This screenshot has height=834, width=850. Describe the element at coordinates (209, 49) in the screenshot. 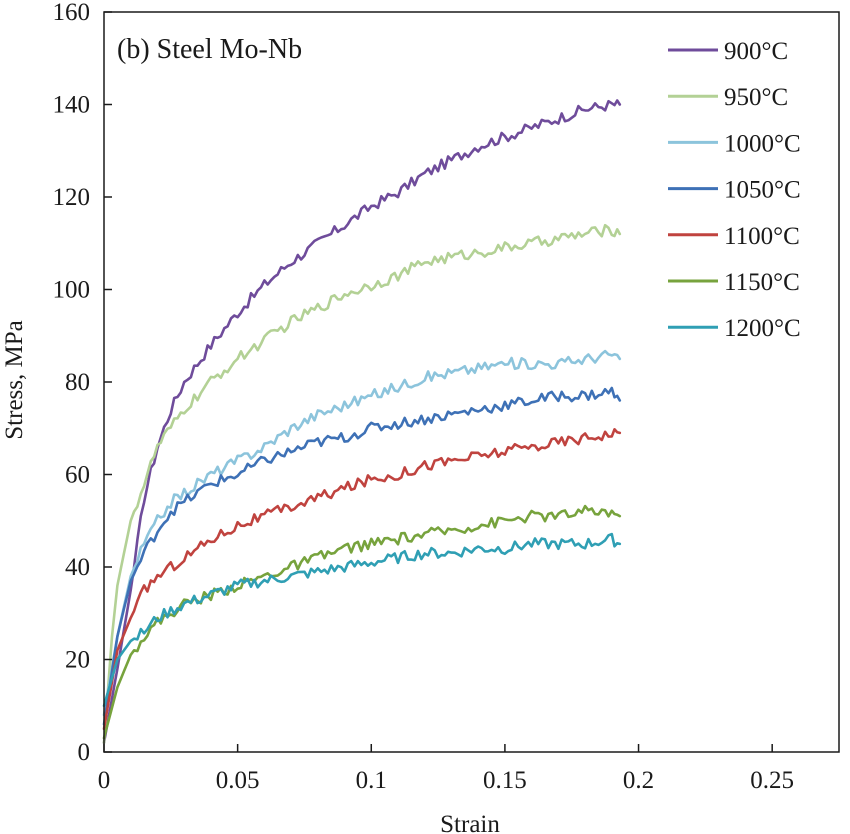

I see `chart-title: (b) Steel Mo-Nb` at that location.